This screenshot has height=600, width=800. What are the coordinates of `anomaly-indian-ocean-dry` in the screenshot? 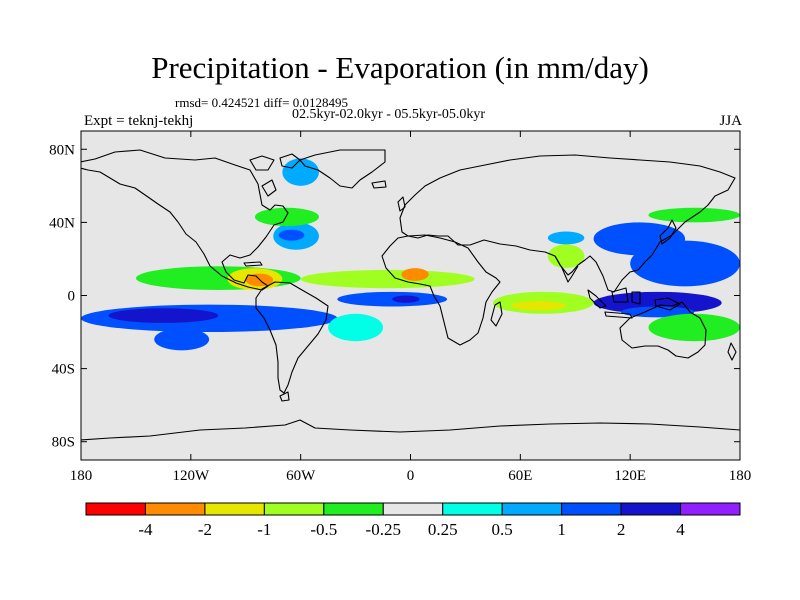 It's located at (539, 305).